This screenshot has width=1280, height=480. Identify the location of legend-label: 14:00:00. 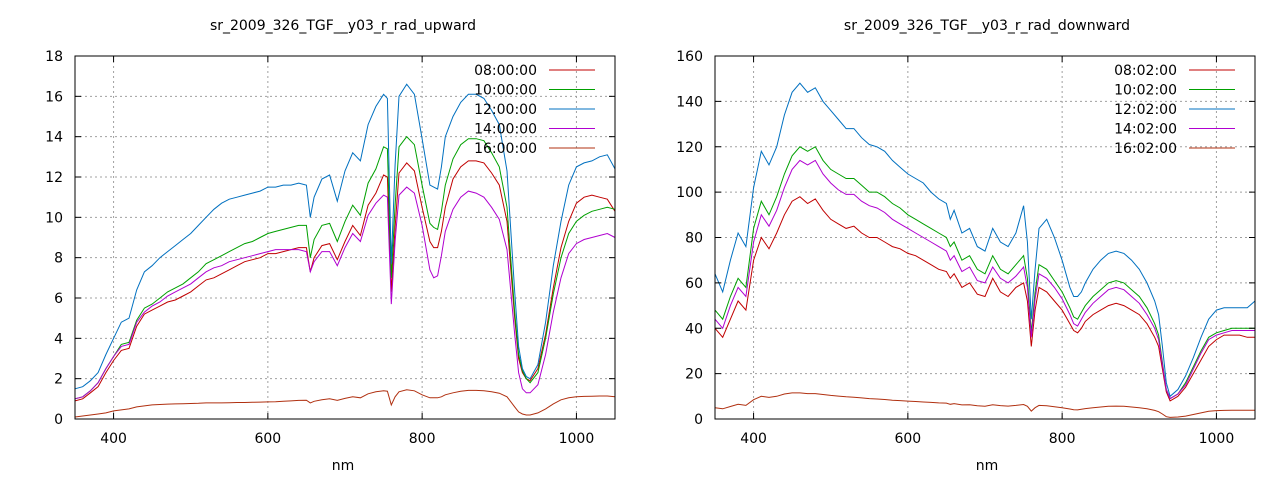
(505, 130).